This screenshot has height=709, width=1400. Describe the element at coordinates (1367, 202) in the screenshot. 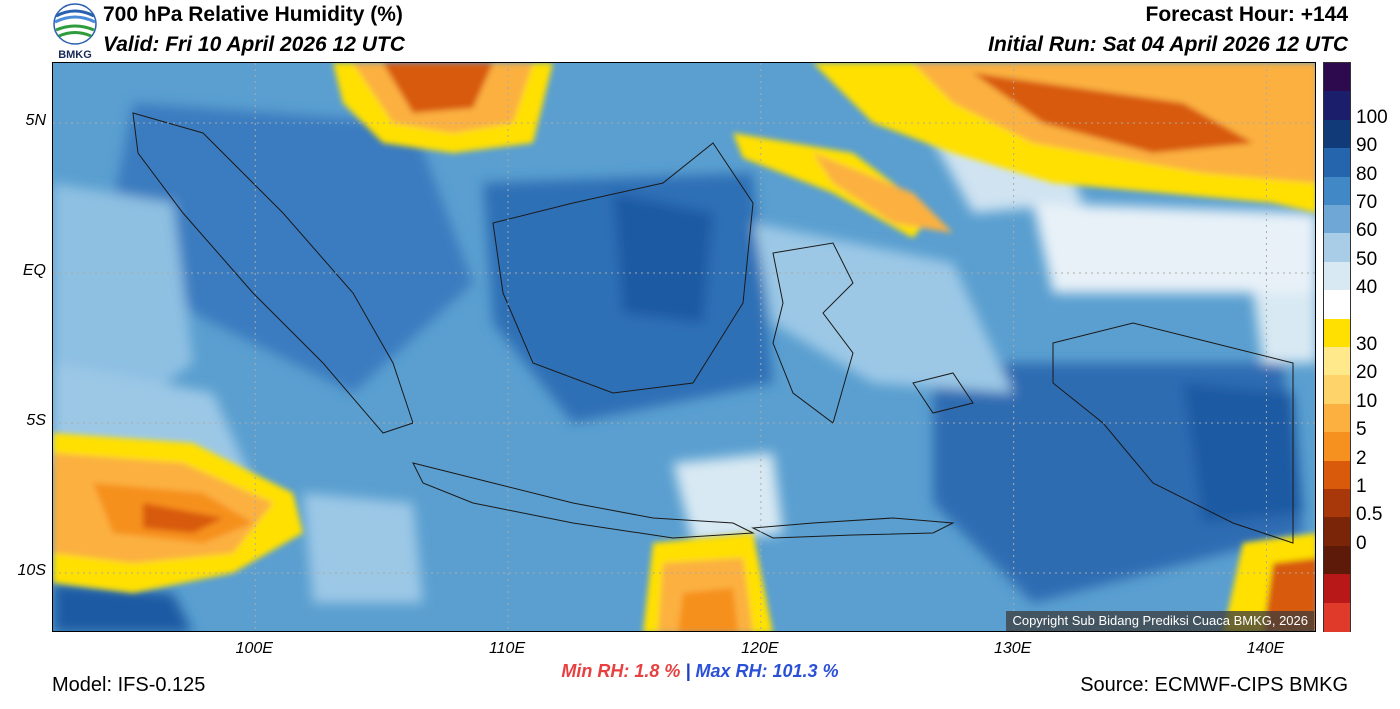

I see `colorbar-label: 70` at that location.